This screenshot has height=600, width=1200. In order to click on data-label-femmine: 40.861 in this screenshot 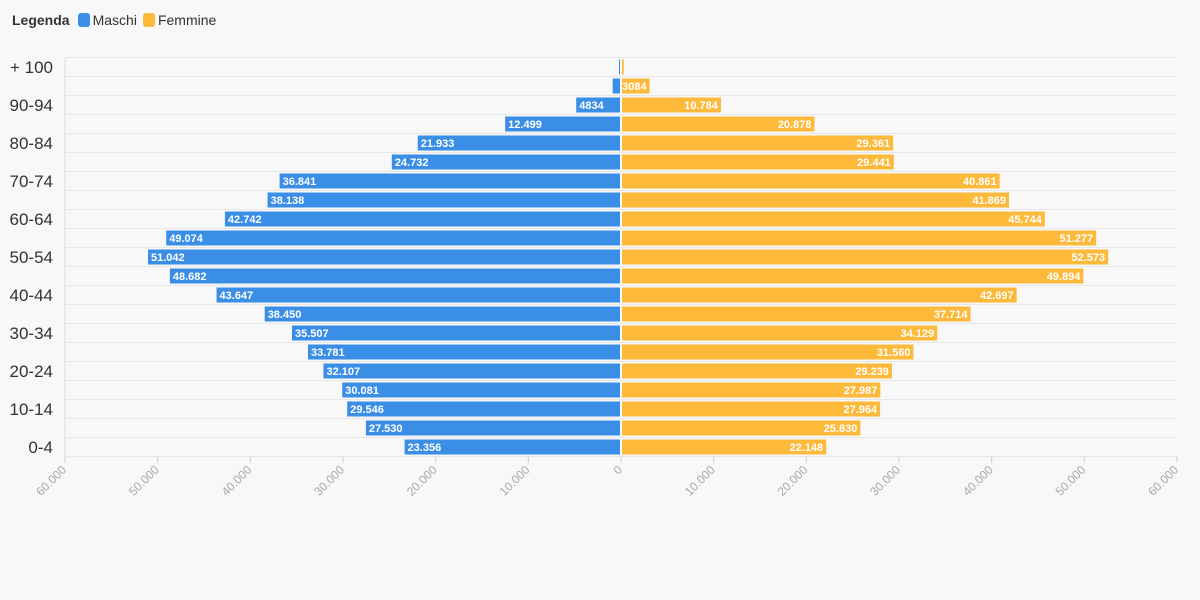, I will do `click(980, 182)`.